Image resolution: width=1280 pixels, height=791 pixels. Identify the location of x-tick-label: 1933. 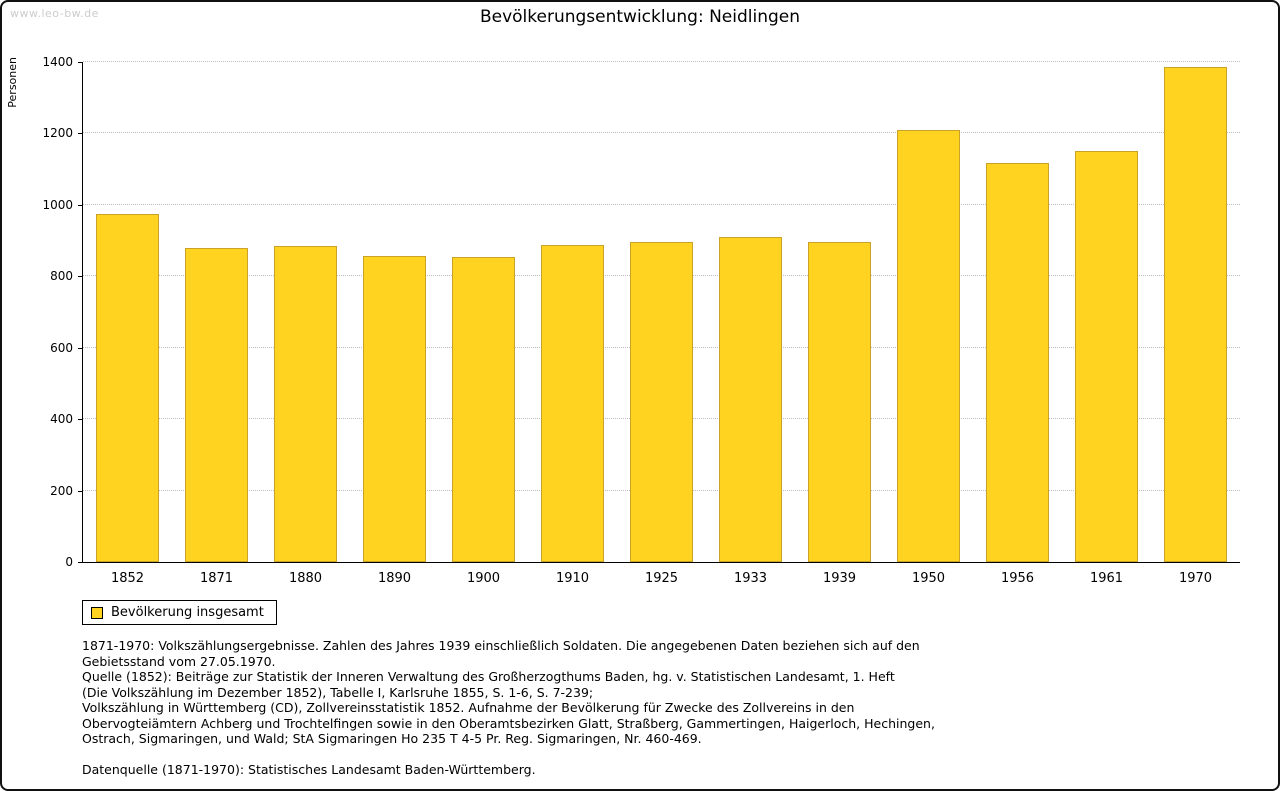
(750, 578).